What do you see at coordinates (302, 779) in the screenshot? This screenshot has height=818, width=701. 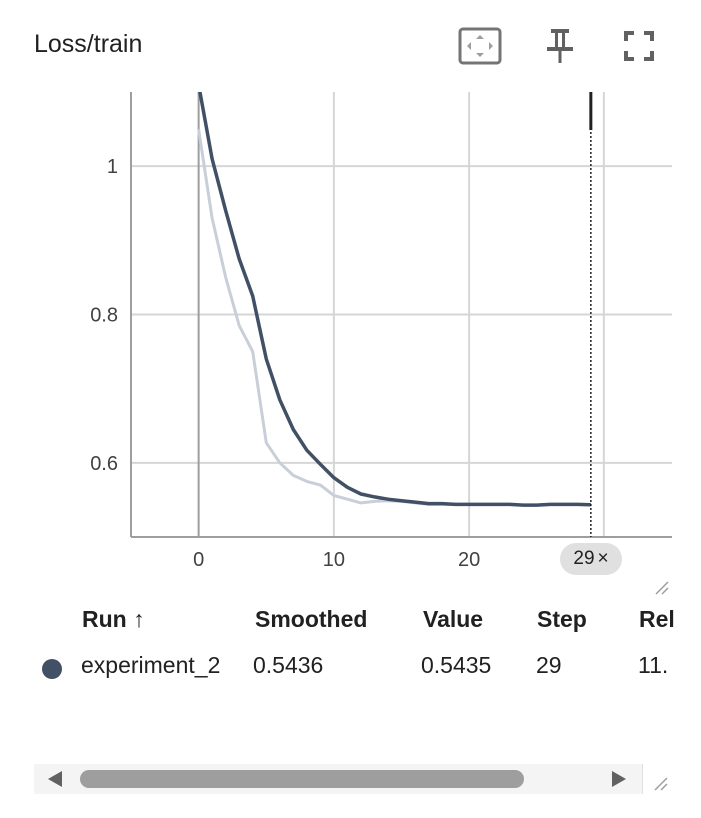 I see `scrollbar-thumb` at bounding box center [302, 779].